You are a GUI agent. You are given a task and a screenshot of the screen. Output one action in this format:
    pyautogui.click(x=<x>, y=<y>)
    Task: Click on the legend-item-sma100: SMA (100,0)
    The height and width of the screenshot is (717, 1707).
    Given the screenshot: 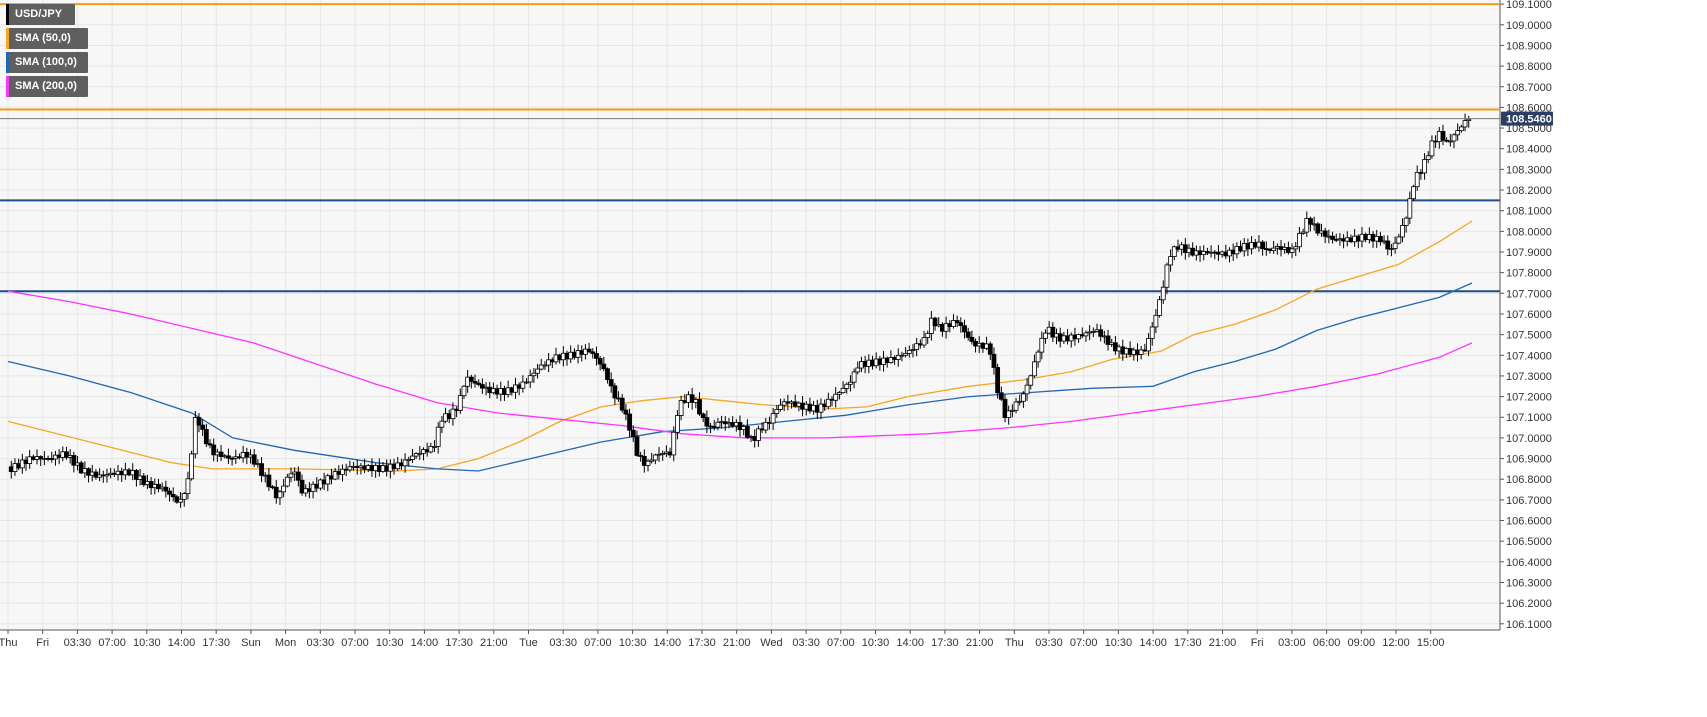 What is the action you would take?
    pyautogui.click(x=47, y=62)
    